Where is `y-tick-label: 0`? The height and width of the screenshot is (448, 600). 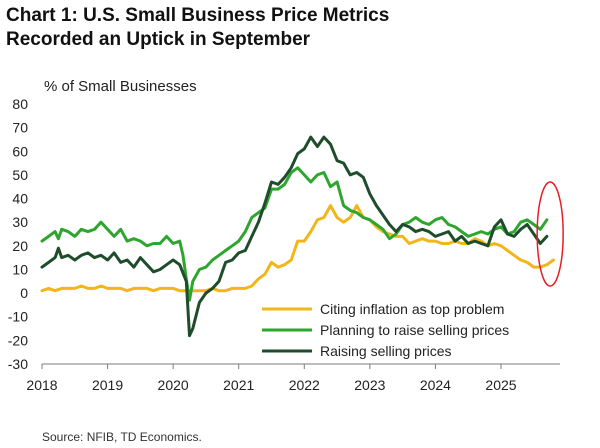 y-tick-label: 0 is located at coordinates (24, 293).